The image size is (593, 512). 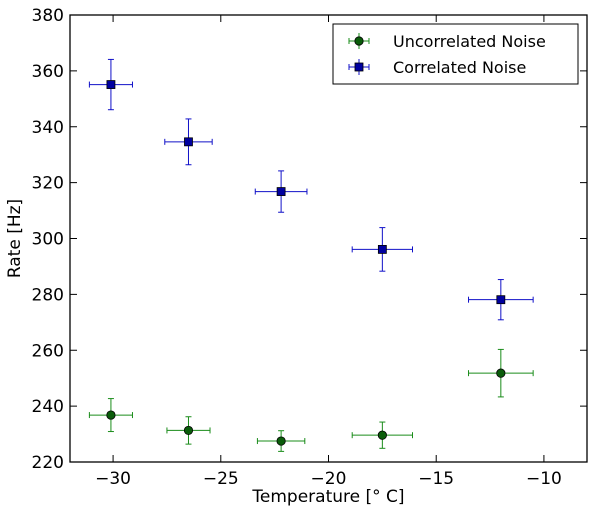 I want to click on legend-label: Uncorrelated Noise, so click(x=469, y=41).